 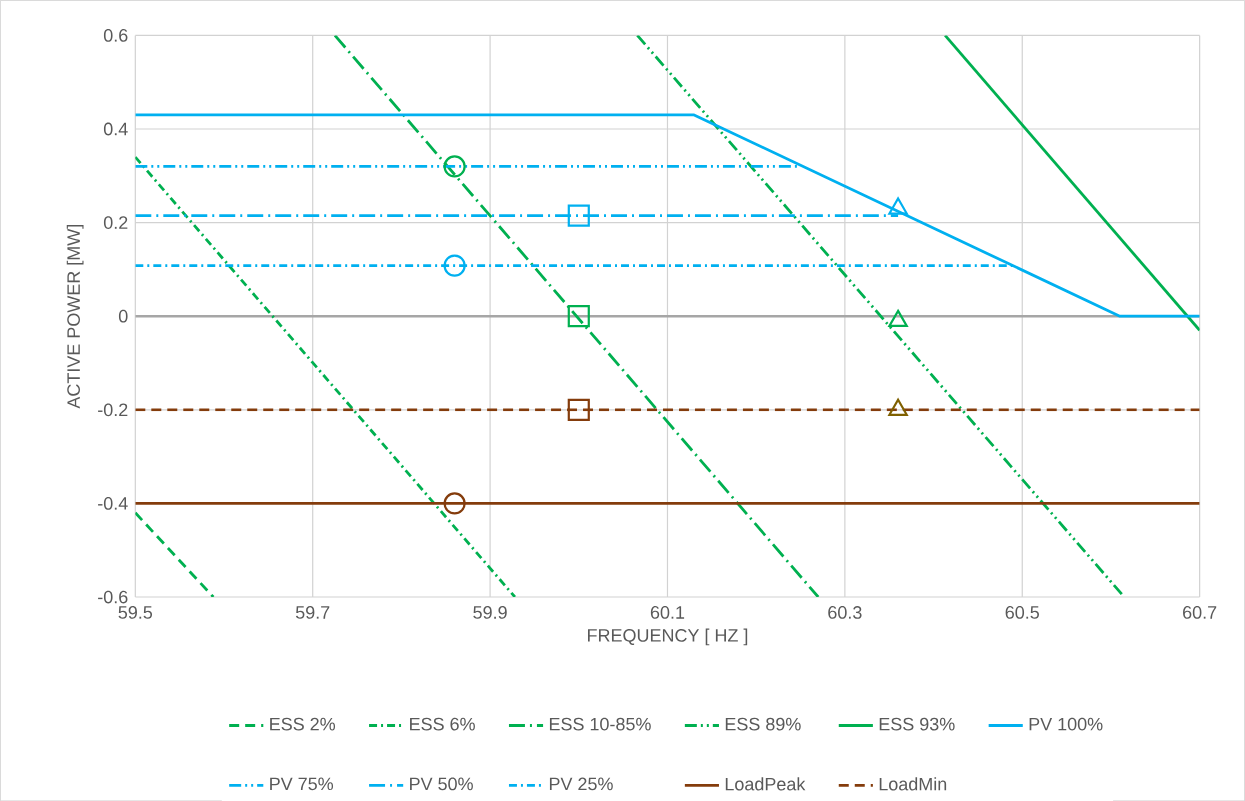 What do you see at coordinates (113, 410) in the screenshot?
I see `y-tick-label: -0.2` at bounding box center [113, 410].